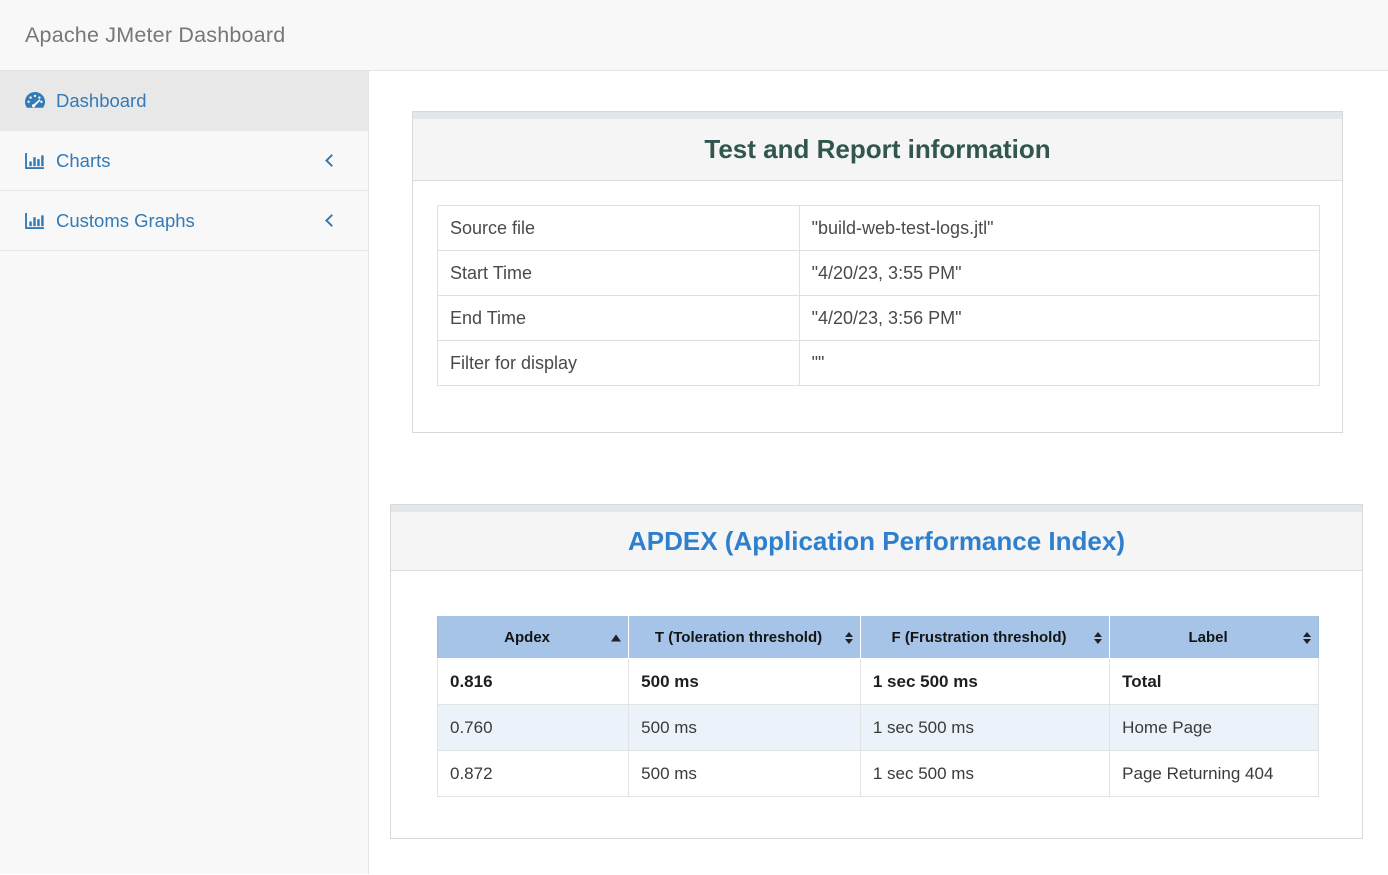  Describe the element at coordinates (83, 160) in the screenshot. I see `sidebar-item-label: Charts` at that location.